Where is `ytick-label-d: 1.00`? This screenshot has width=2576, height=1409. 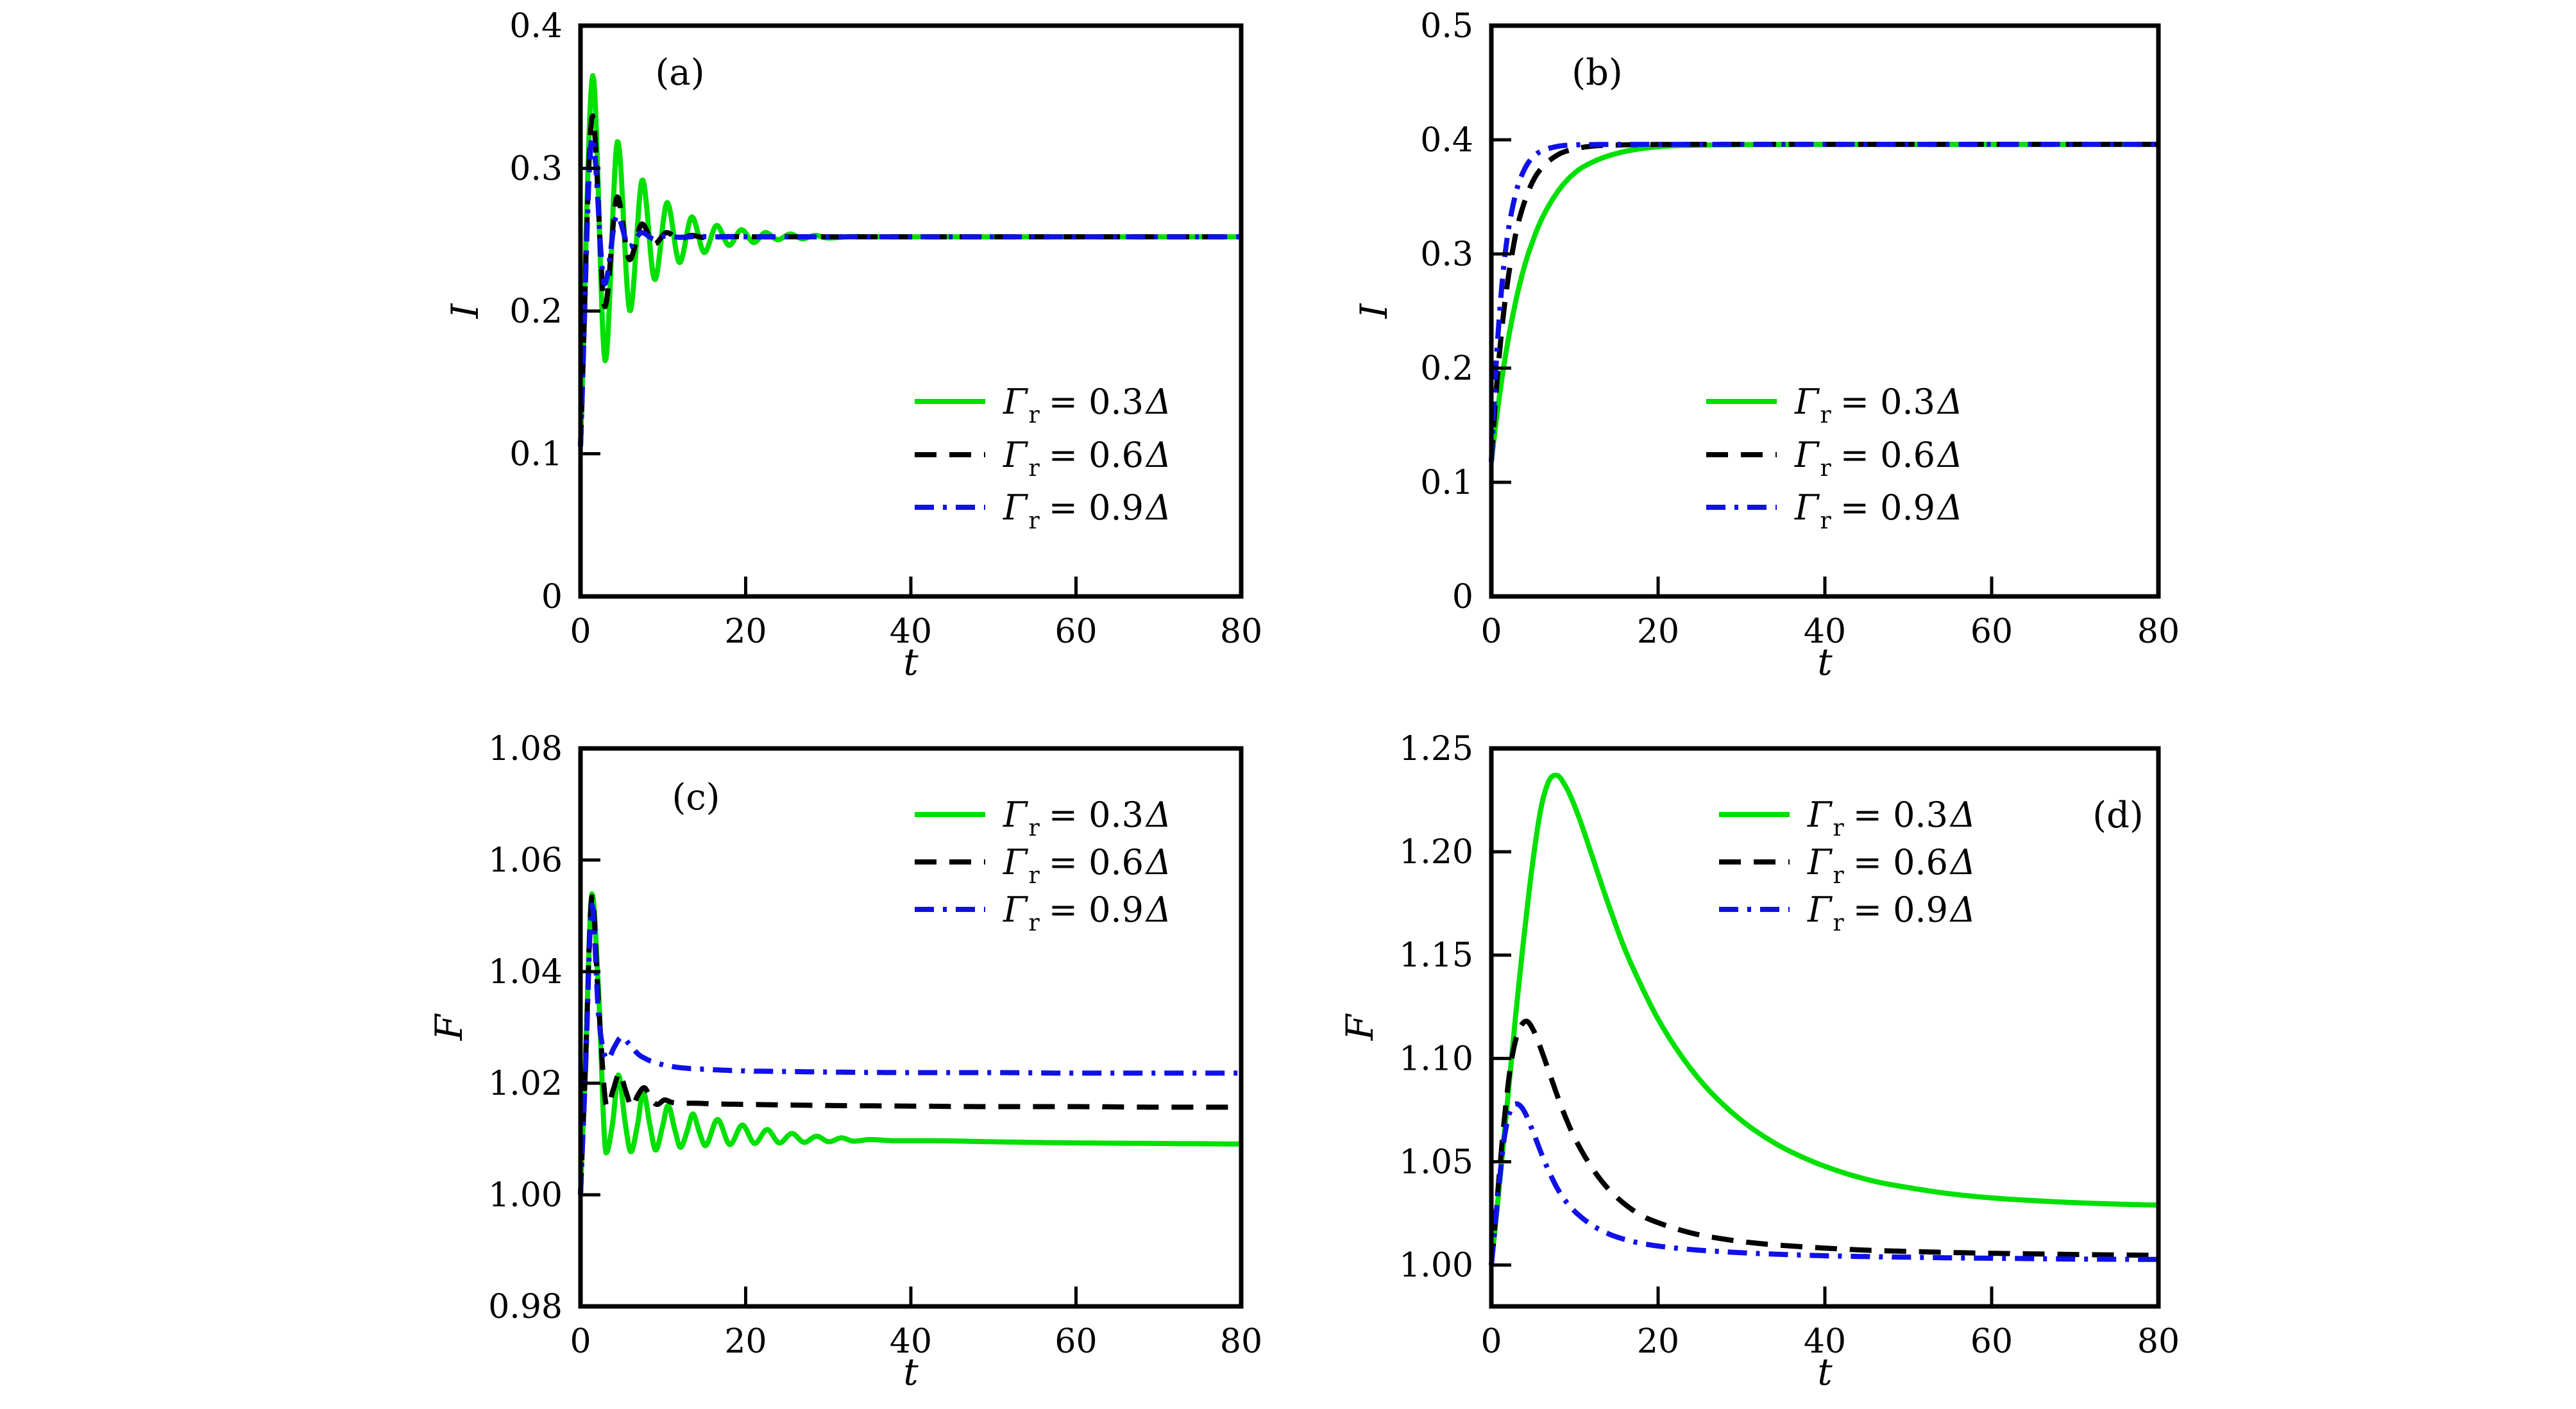
ytick-label-d: 1.00 is located at coordinates (1436, 1266).